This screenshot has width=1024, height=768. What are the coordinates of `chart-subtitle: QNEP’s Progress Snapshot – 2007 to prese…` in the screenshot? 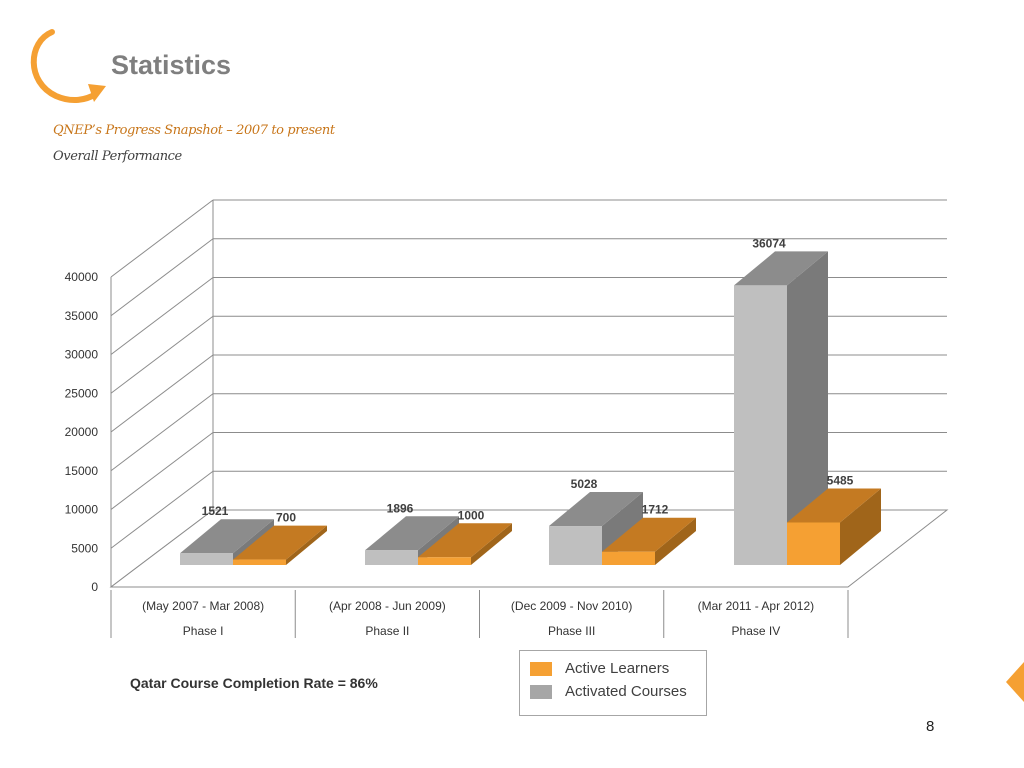 It's located at (194, 130).